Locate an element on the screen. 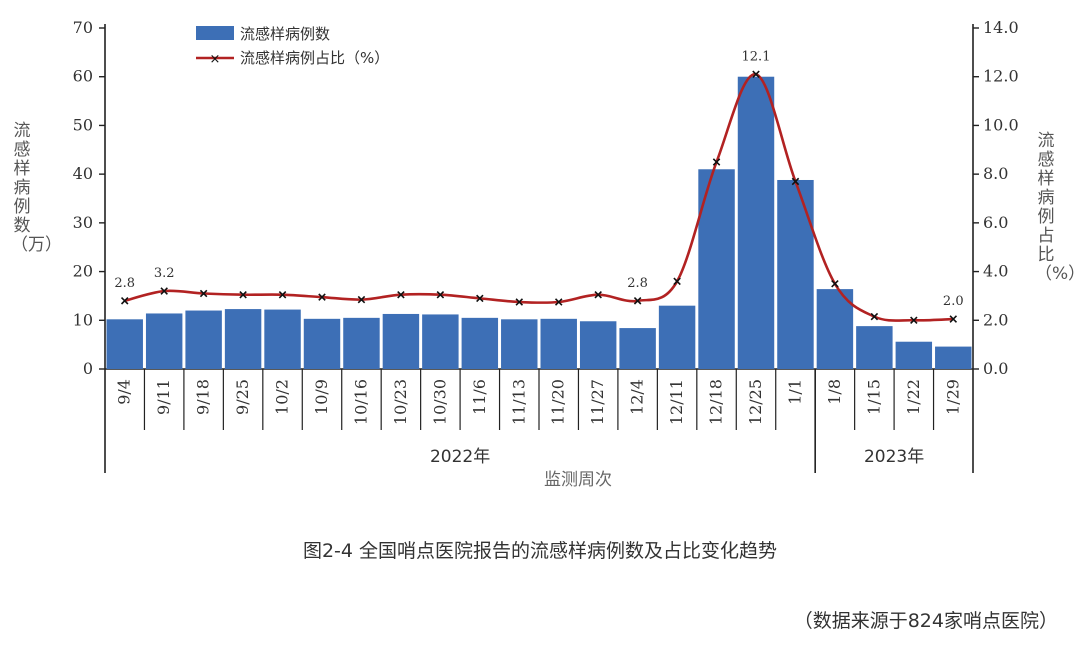  x-tick-label: 1/8 is located at coordinates (834, 392).